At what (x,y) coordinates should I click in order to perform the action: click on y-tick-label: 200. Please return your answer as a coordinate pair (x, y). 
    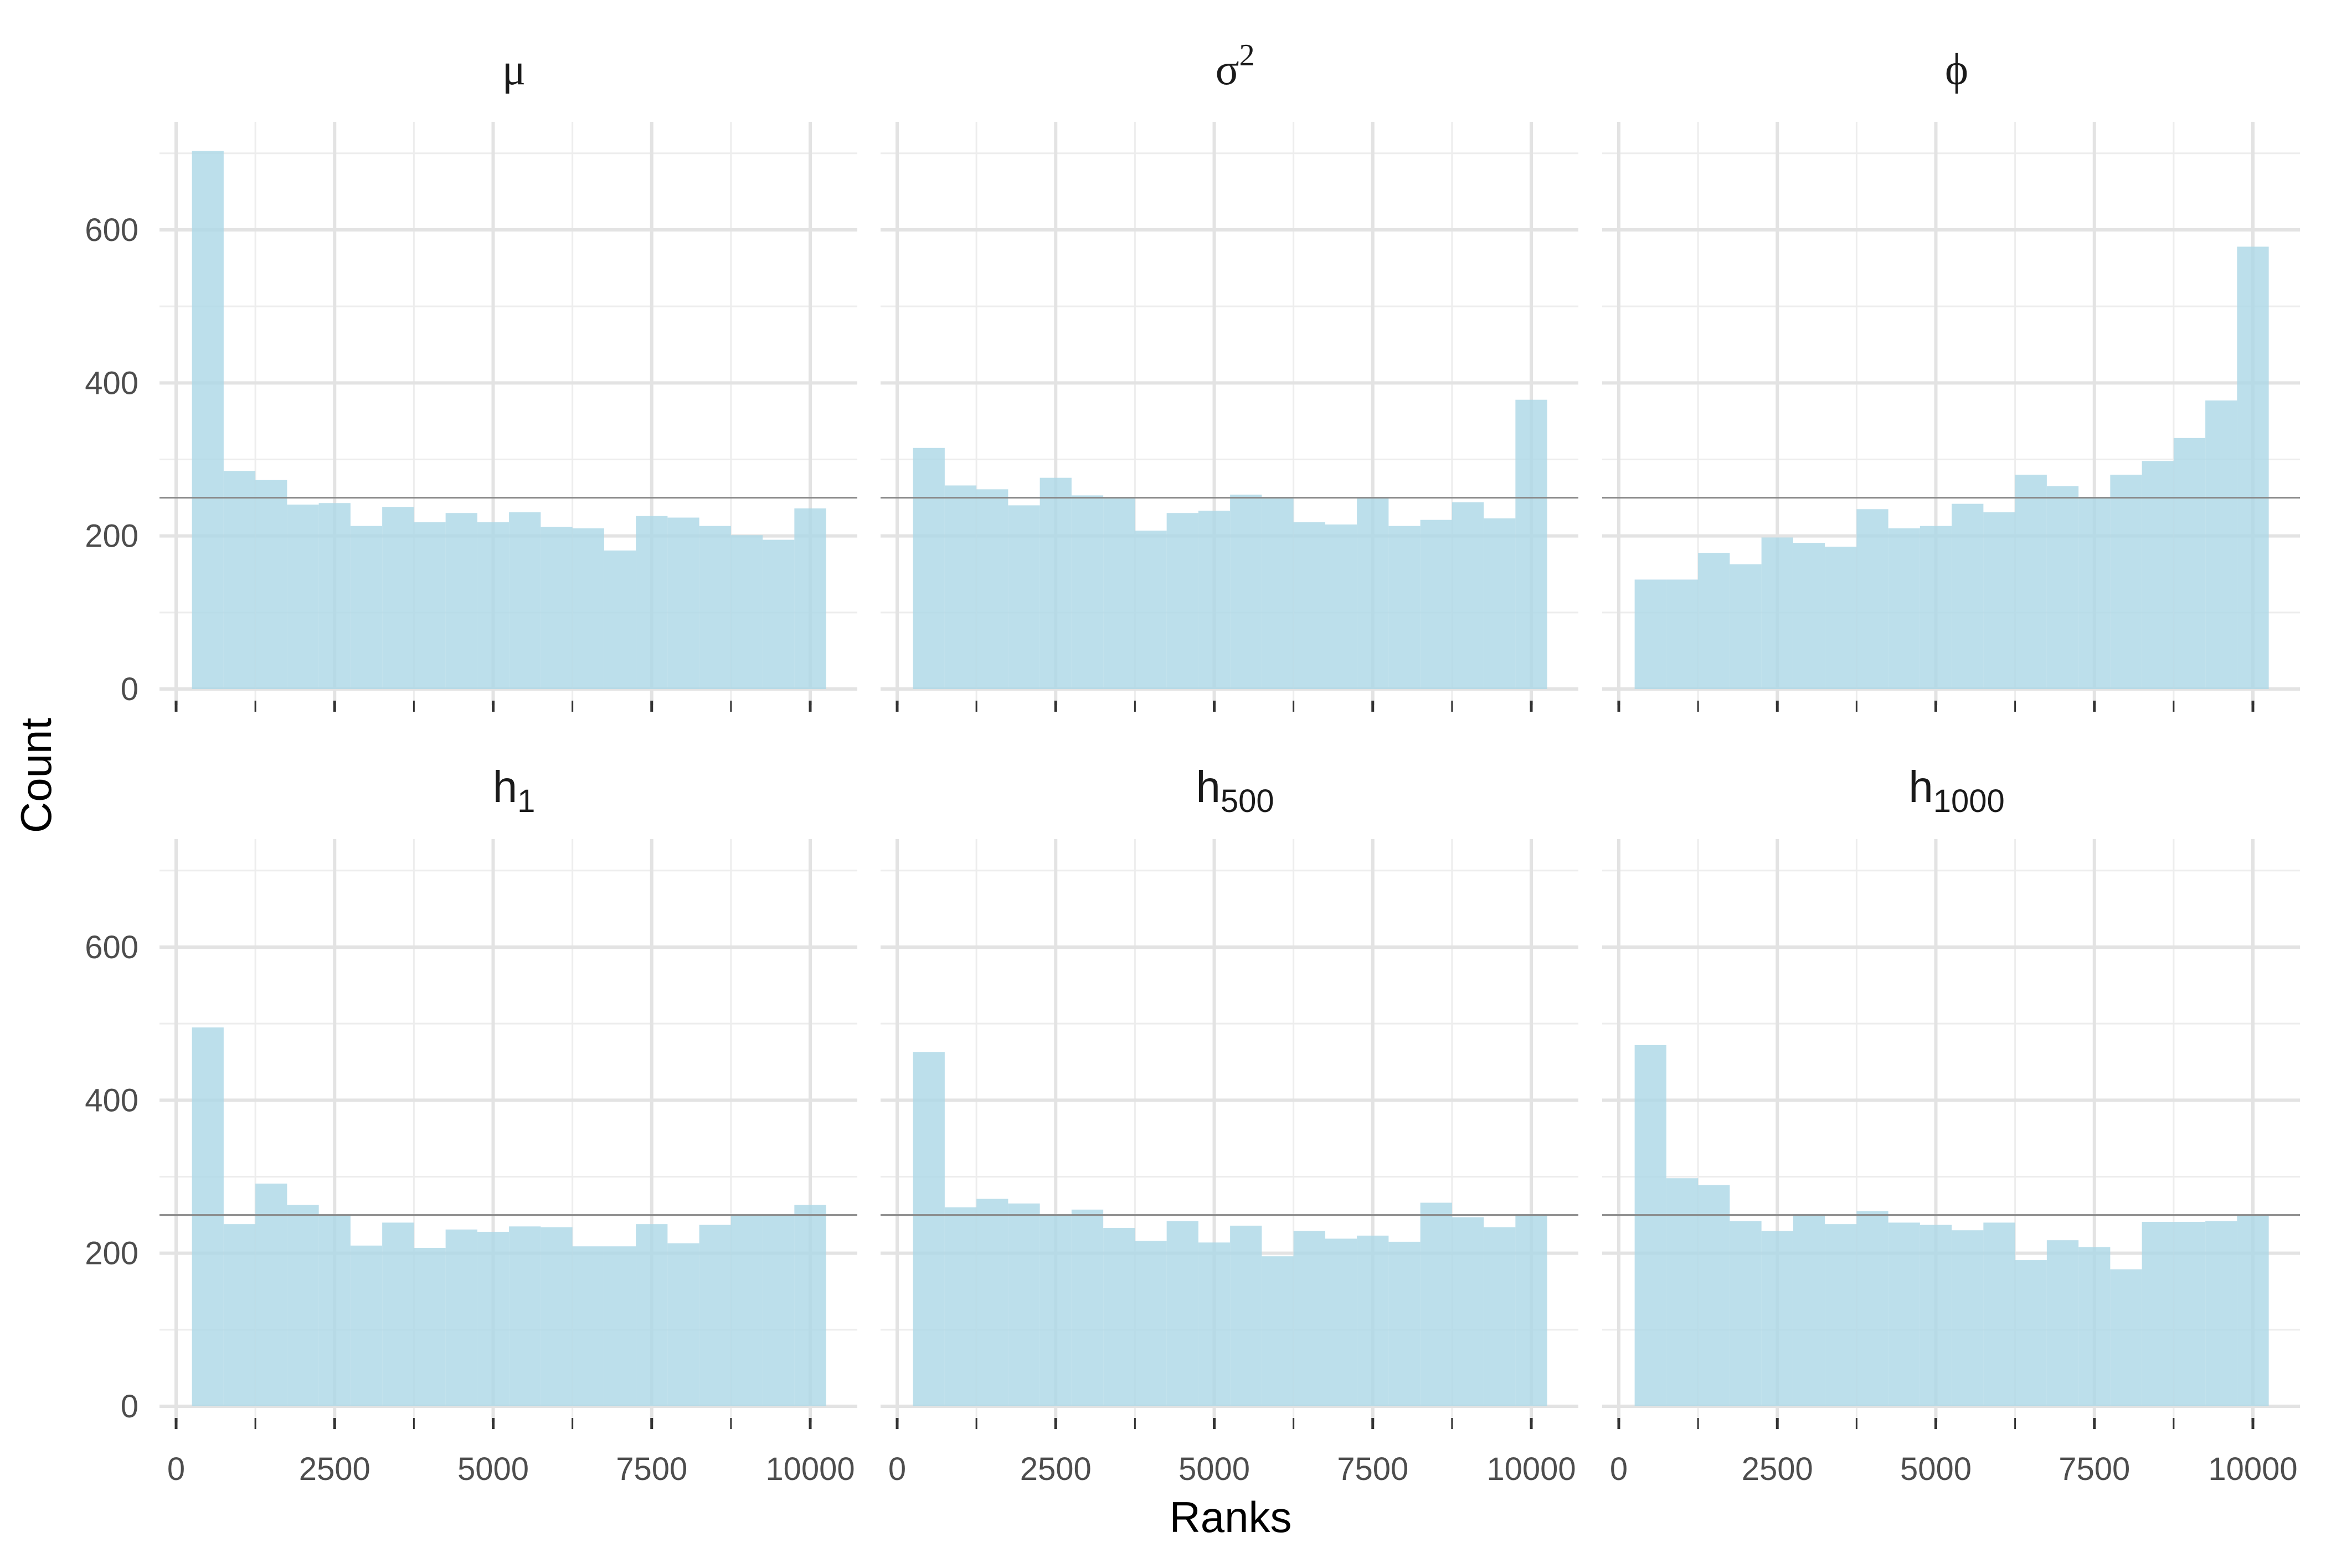
    Looking at the image, I should click on (111, 536).